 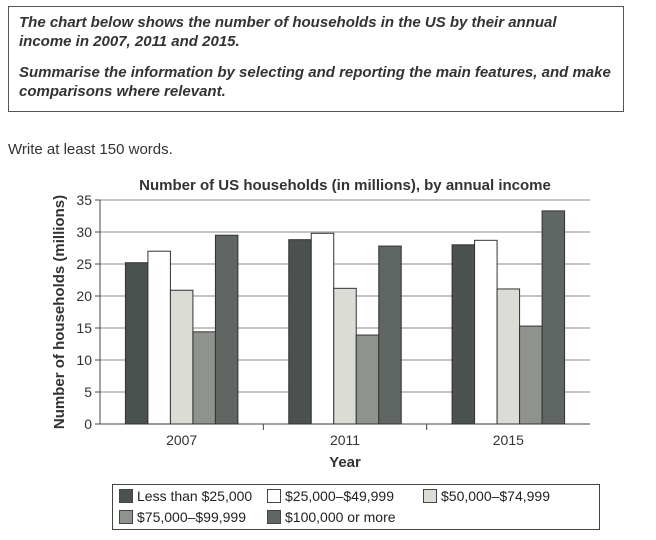 I want to click on legend-item: Less than $25,000, so click(x=185, y=496).